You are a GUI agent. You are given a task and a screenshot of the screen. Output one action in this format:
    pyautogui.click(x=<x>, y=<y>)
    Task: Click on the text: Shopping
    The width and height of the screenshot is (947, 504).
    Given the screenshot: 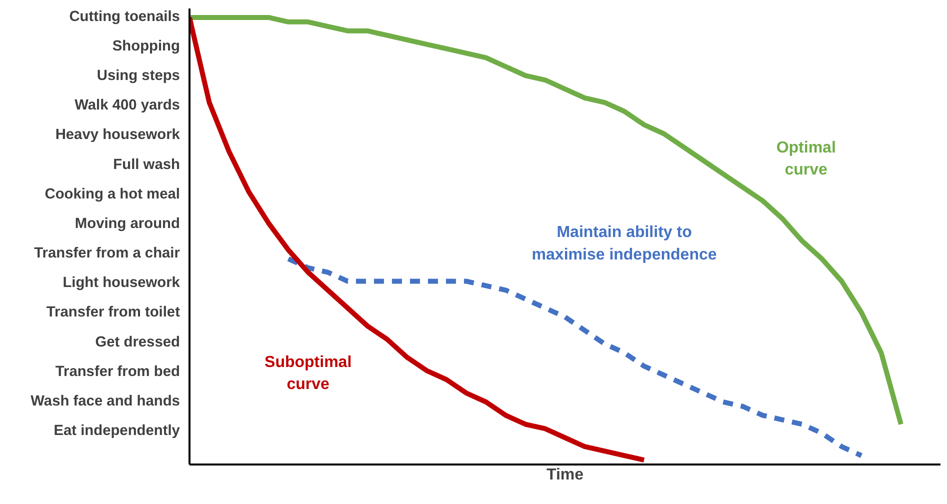 What is the action you would take?
    pyautogui.click(x=146, y=46)
    